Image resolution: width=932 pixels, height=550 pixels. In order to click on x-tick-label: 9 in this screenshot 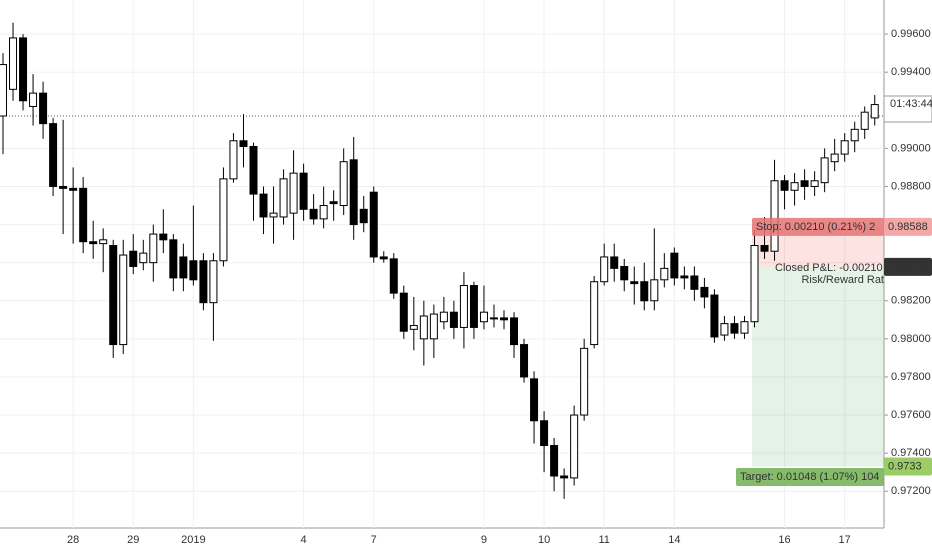, I will do `click(484, 540)`.